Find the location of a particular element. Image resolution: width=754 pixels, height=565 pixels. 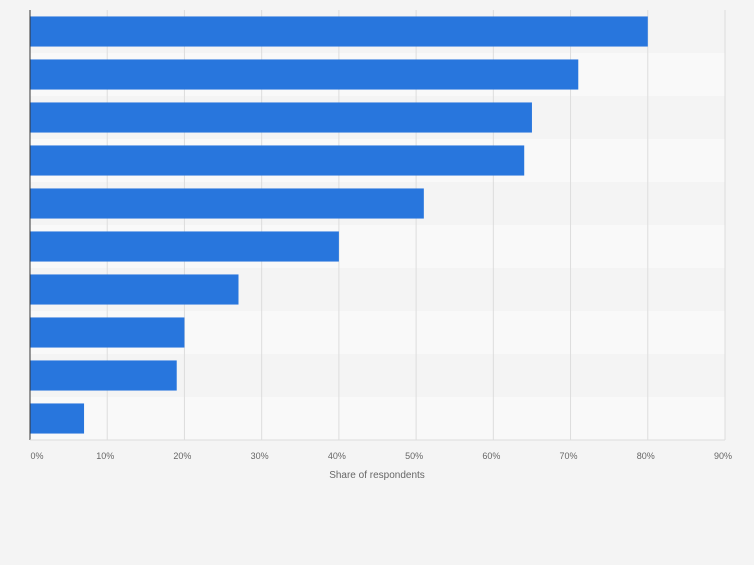

x-tick-label: 90% is located at coordinates (723, 456).